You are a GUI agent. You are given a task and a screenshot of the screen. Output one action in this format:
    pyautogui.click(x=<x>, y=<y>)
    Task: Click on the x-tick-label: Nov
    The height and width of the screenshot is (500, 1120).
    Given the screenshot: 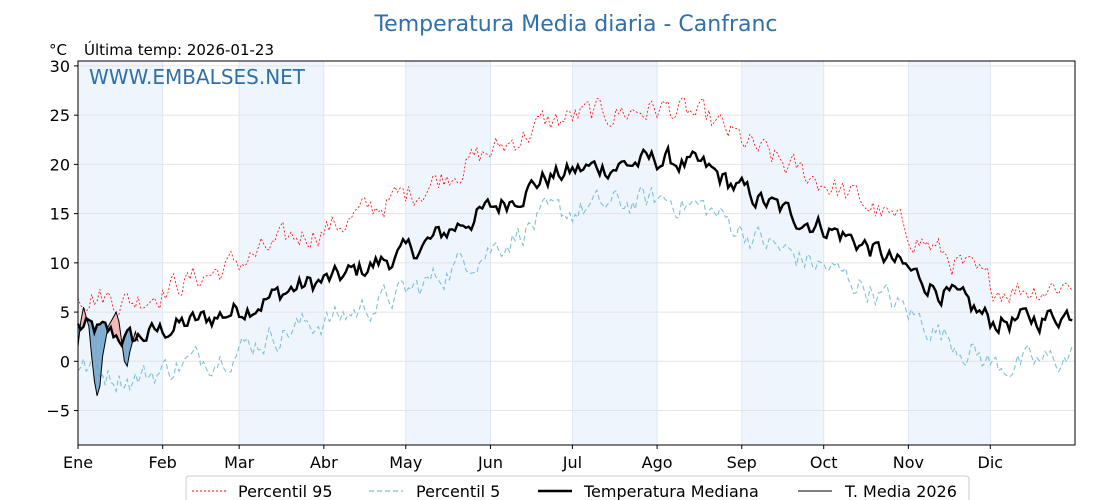 What is the action you would take?
    pyautogui.click(x=908, y=462)
    